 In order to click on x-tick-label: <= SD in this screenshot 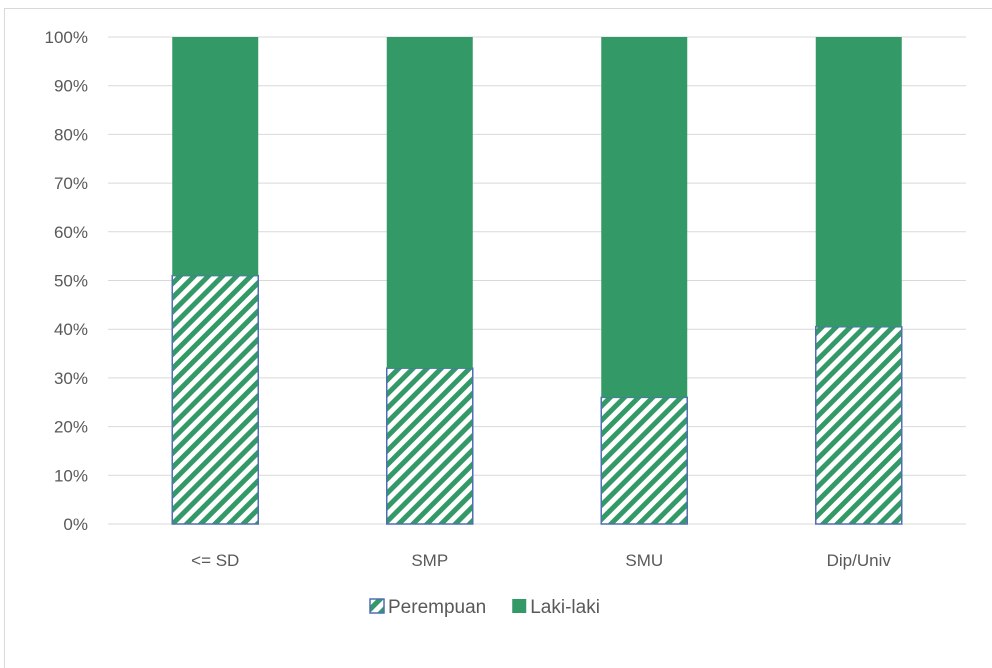, I will do `click(215, 560)`.